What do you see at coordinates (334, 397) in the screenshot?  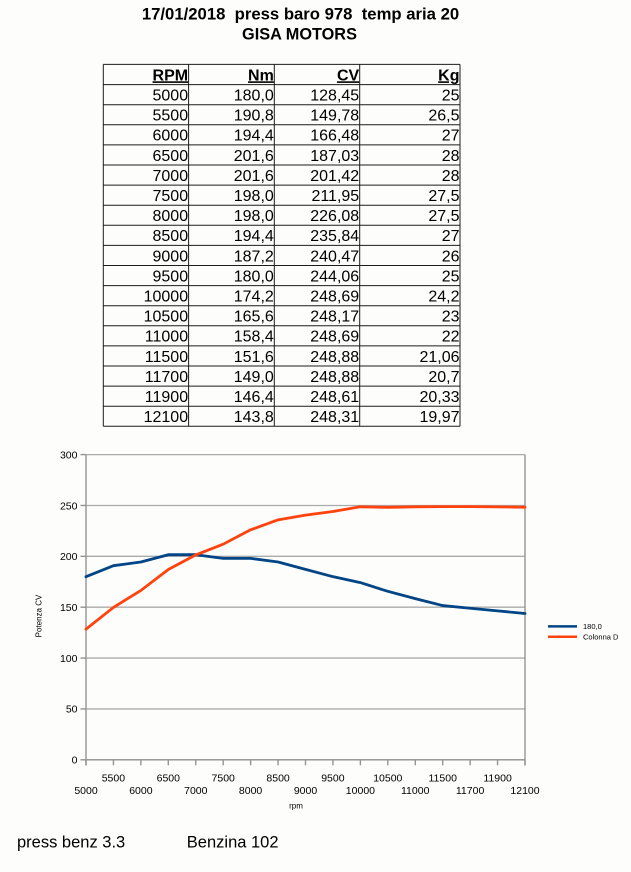 I see `svg-text: 248,61` at bounding box center [334, 397].